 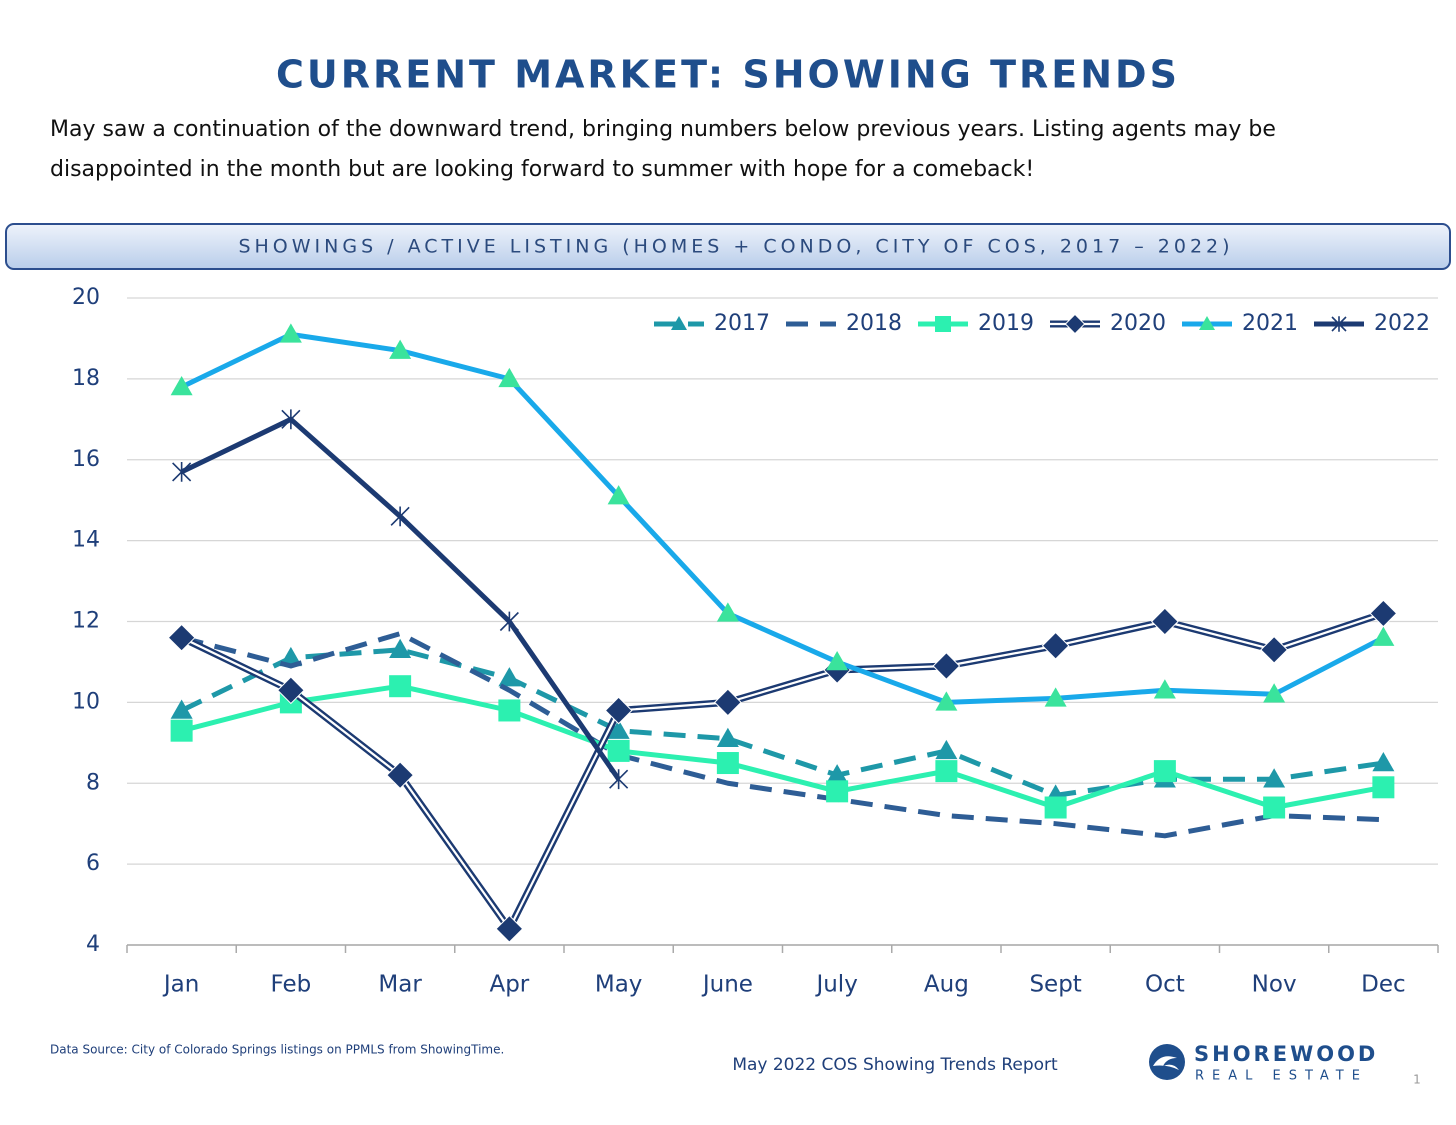 What do you see at coordinates (93, 944) in the screenshot?
I see `y-tick-label: 4` at bounding box center [93, 944].